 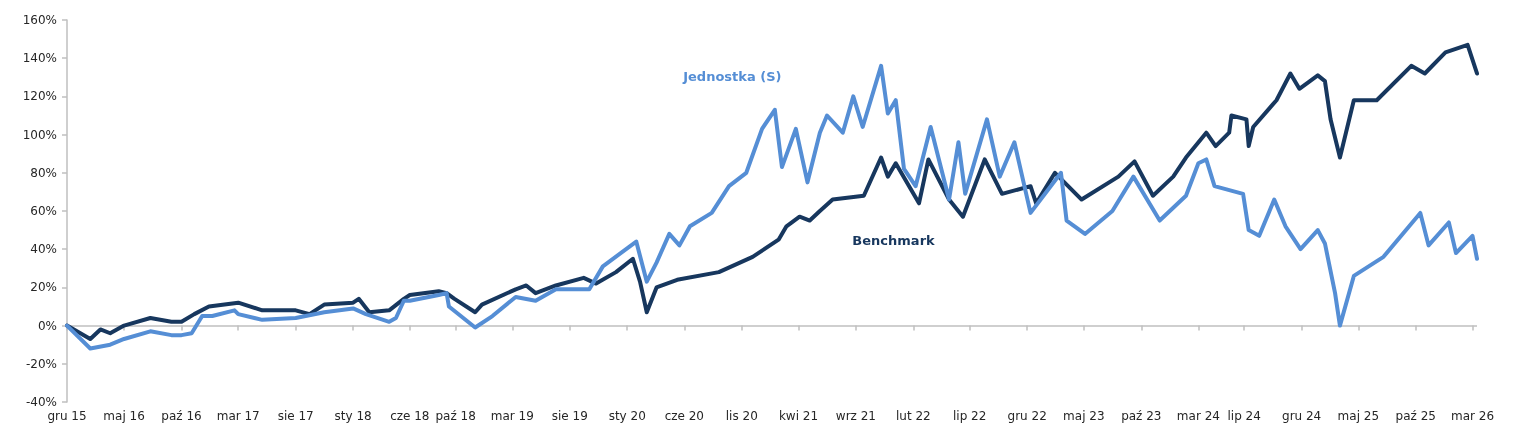 I want to click on text: Benchmark, so click(x=894, y=240).